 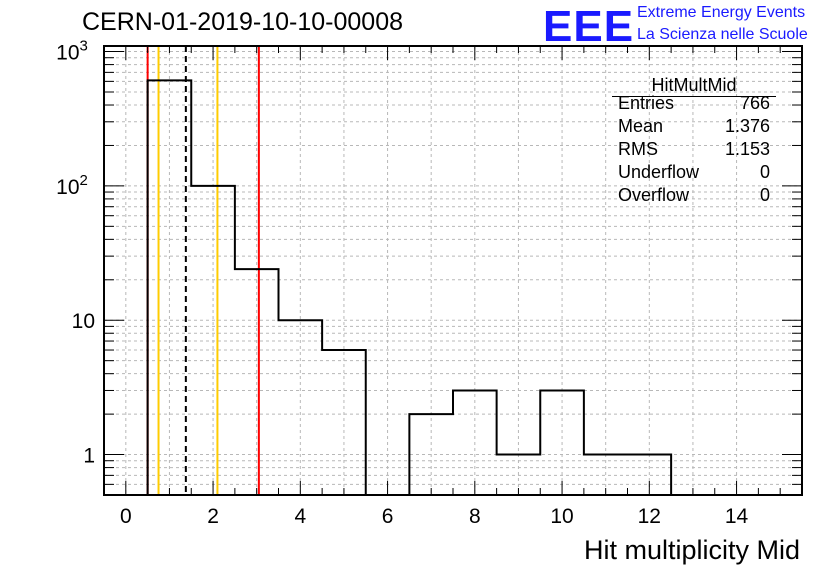 What do you see at coordinates (72, 185) in the screenshot?
I see `y-tick-label: 10²` at bounding box center [72, 185].